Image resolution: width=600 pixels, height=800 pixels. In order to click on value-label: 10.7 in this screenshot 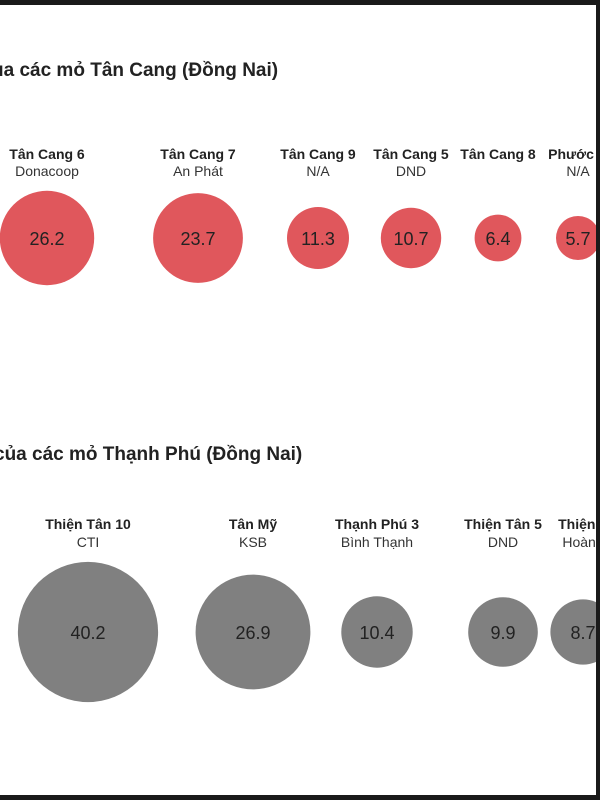, I will do `click(410, 239)`.